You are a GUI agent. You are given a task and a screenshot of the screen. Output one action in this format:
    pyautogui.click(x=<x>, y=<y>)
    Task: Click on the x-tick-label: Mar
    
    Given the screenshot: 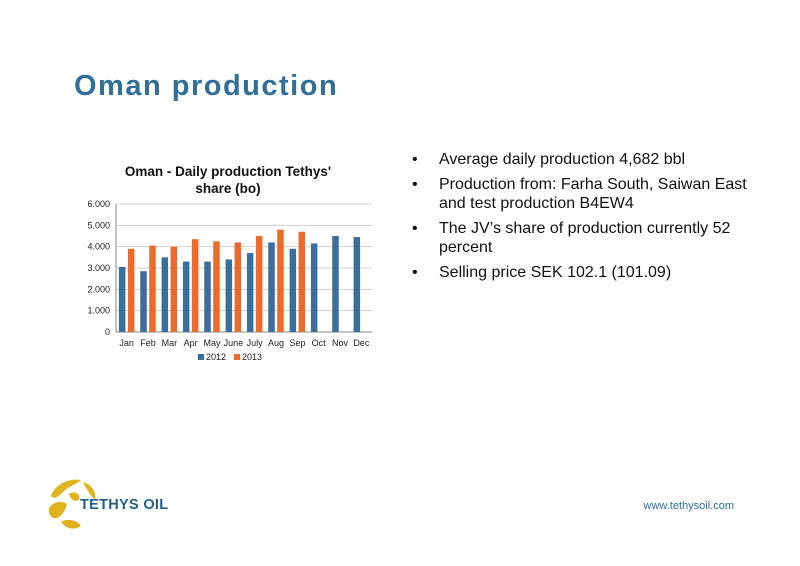 What is the action you would take?
    pyautogui.click(x=170, y=343)
    